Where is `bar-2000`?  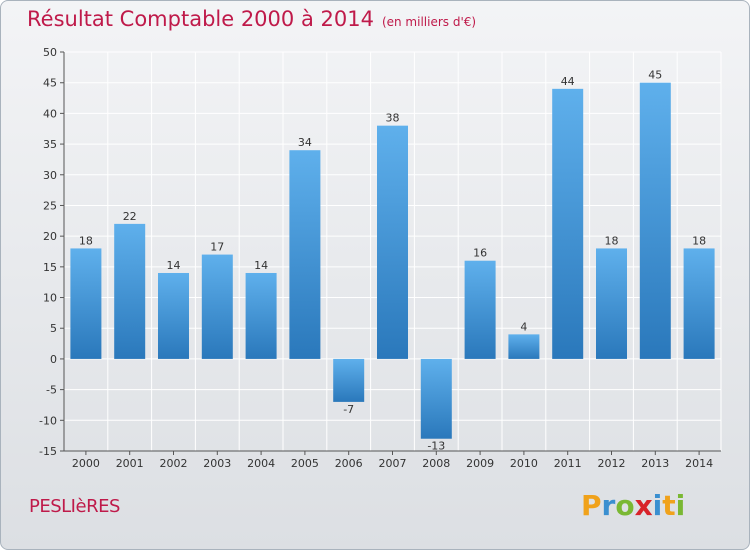 bar-2000 is located at coordinates (86, 303).